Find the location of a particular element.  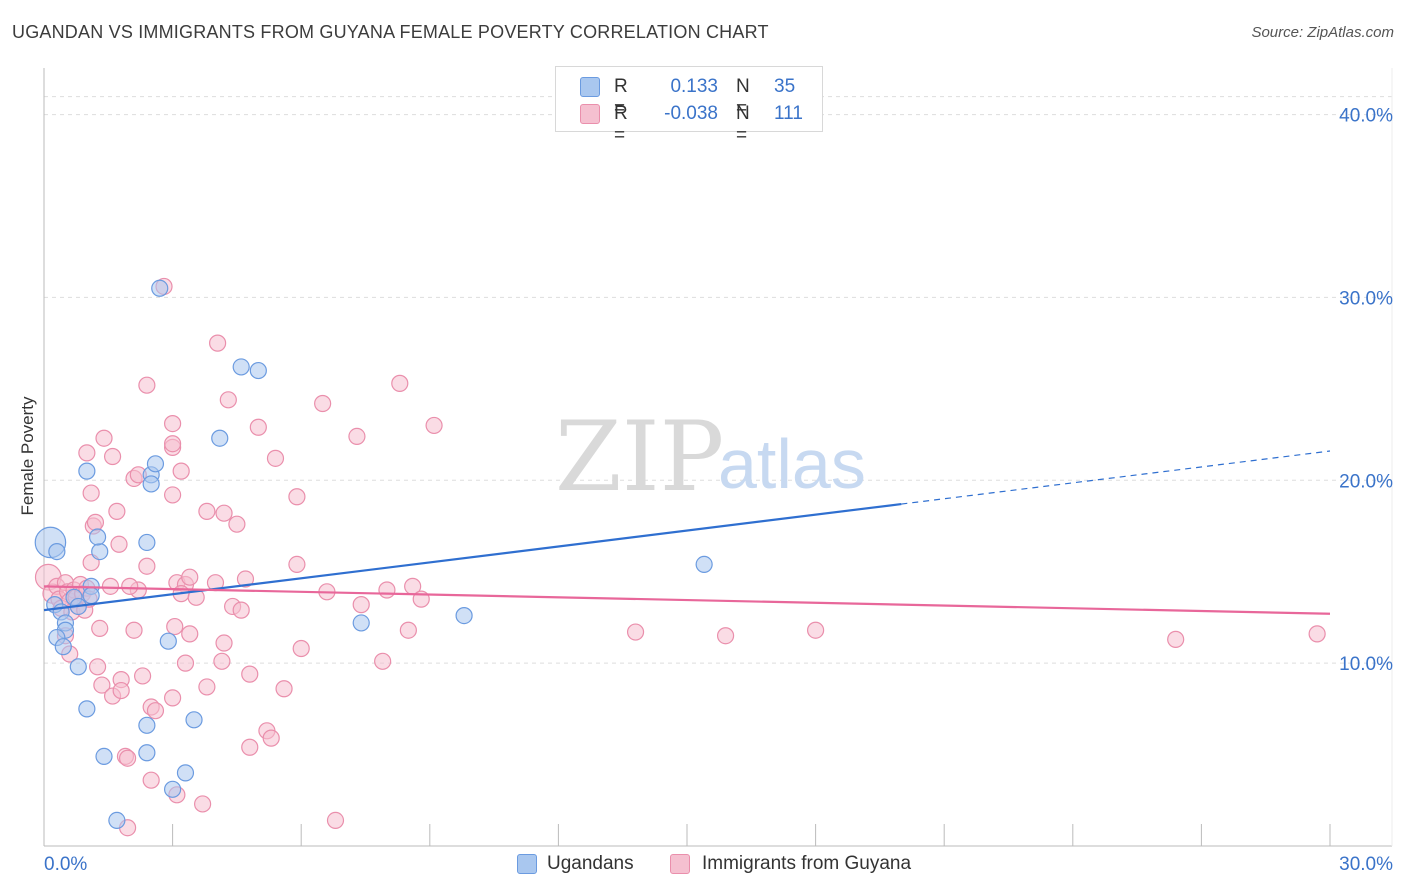

y-tick-label: 10.0% is located at coordinates (1366, 664).